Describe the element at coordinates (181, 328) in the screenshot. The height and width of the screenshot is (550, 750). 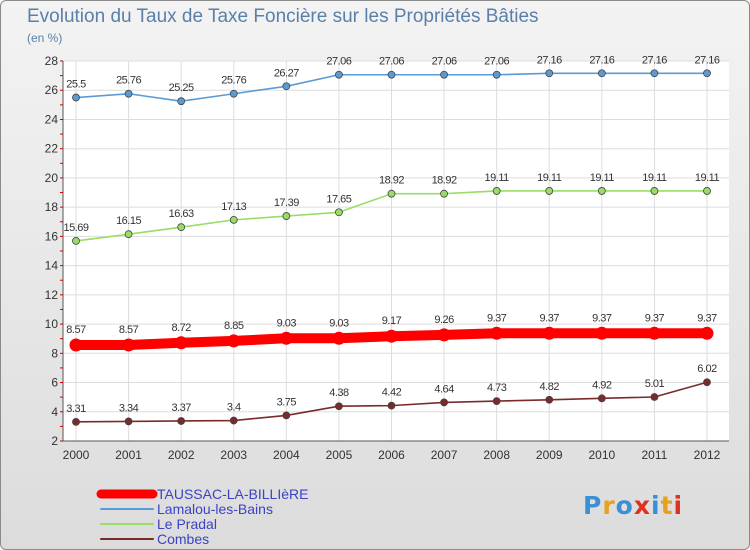
I see `data-label: 8.72` at that location.